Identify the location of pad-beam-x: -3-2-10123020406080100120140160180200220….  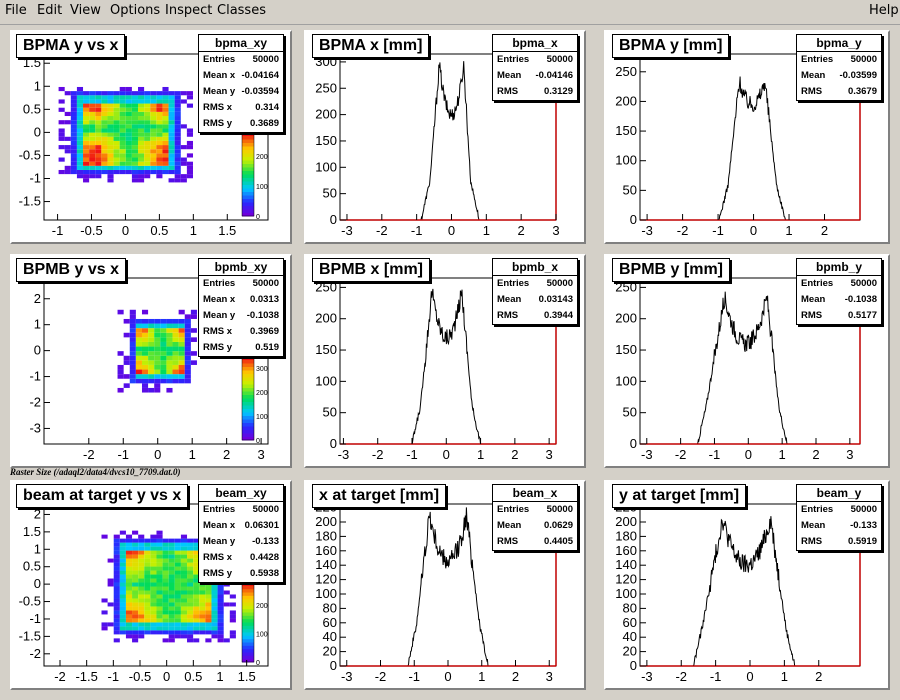
(445, 585).